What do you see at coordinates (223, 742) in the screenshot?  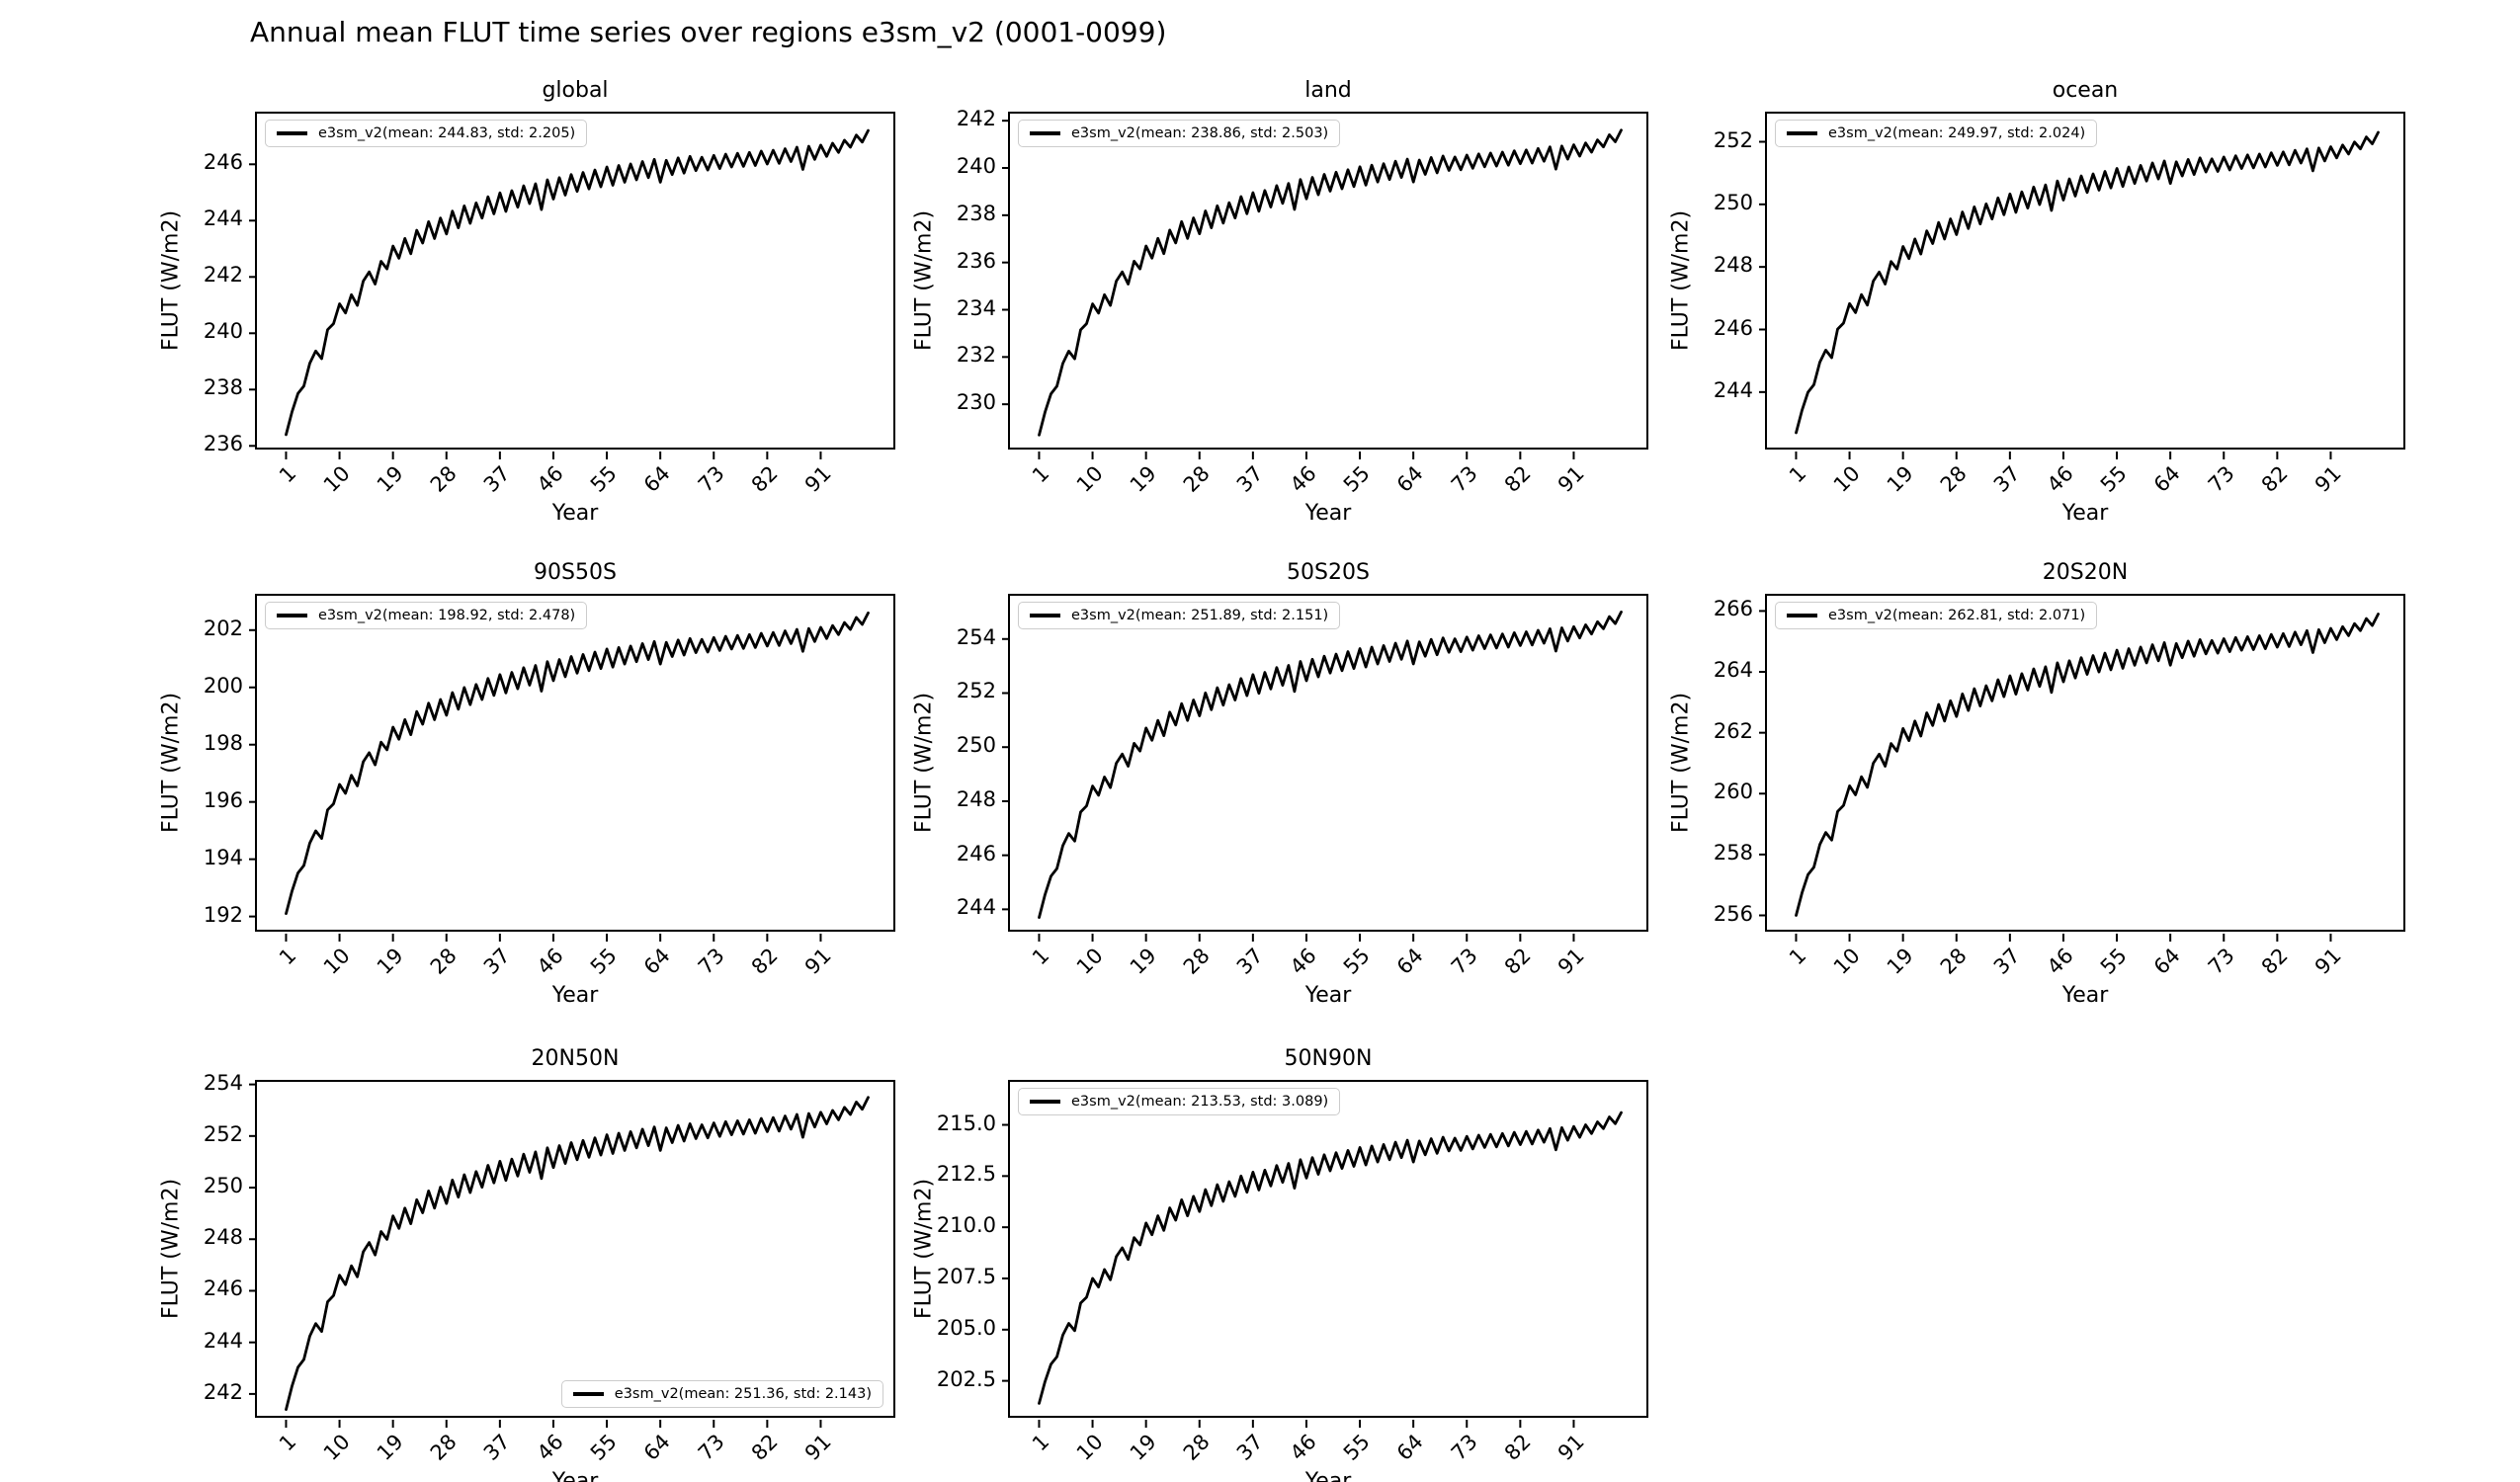 I see `y-tick-label: 198` at bounding box center [223, 742].